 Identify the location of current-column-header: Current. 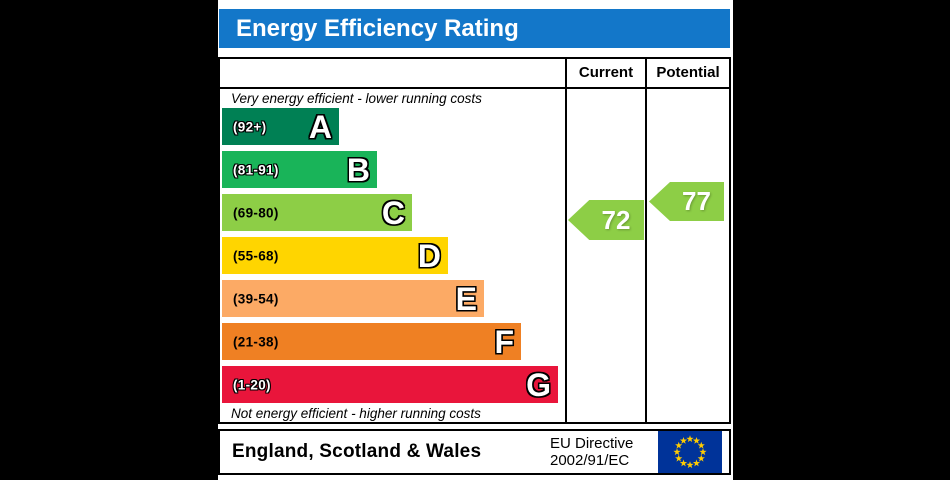
(606, 72).